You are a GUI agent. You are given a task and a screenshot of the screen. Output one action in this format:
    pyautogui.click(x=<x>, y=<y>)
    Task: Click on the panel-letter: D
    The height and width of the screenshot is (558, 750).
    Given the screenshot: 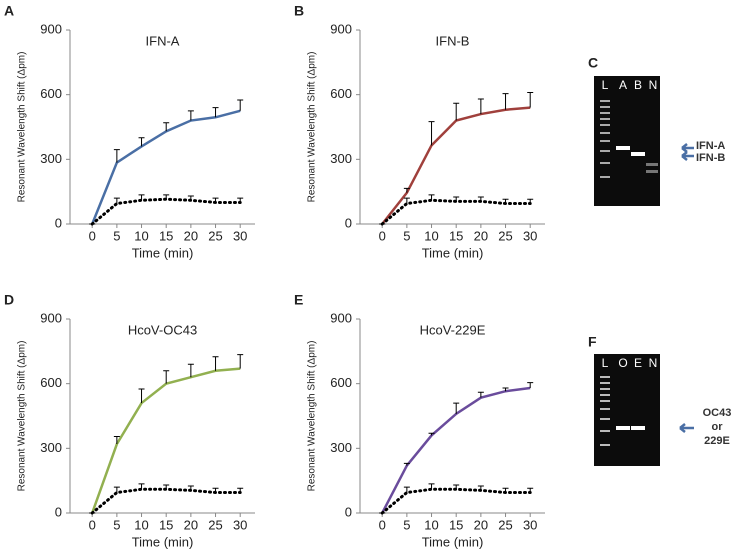 What is the action you would take?
    pyautogui.click(x=9, y=300)
    